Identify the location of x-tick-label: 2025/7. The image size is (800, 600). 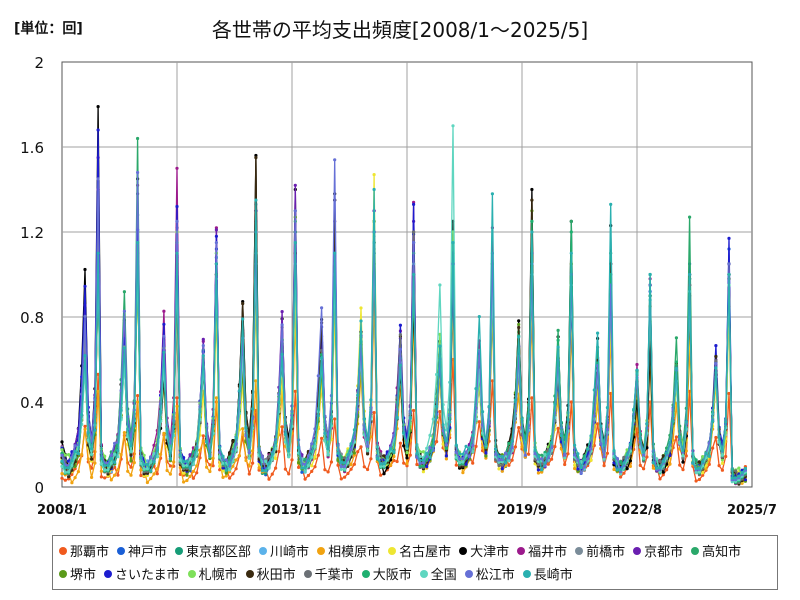
(752, 510).